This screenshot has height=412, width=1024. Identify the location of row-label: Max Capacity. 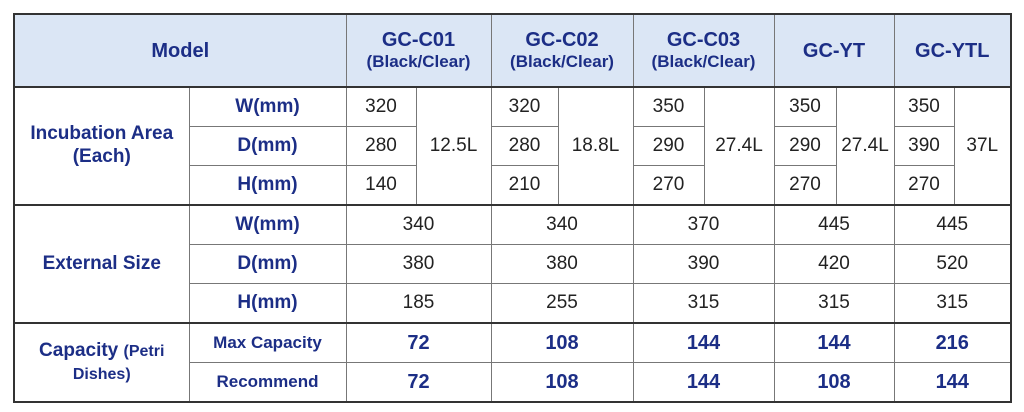
(267, 342).